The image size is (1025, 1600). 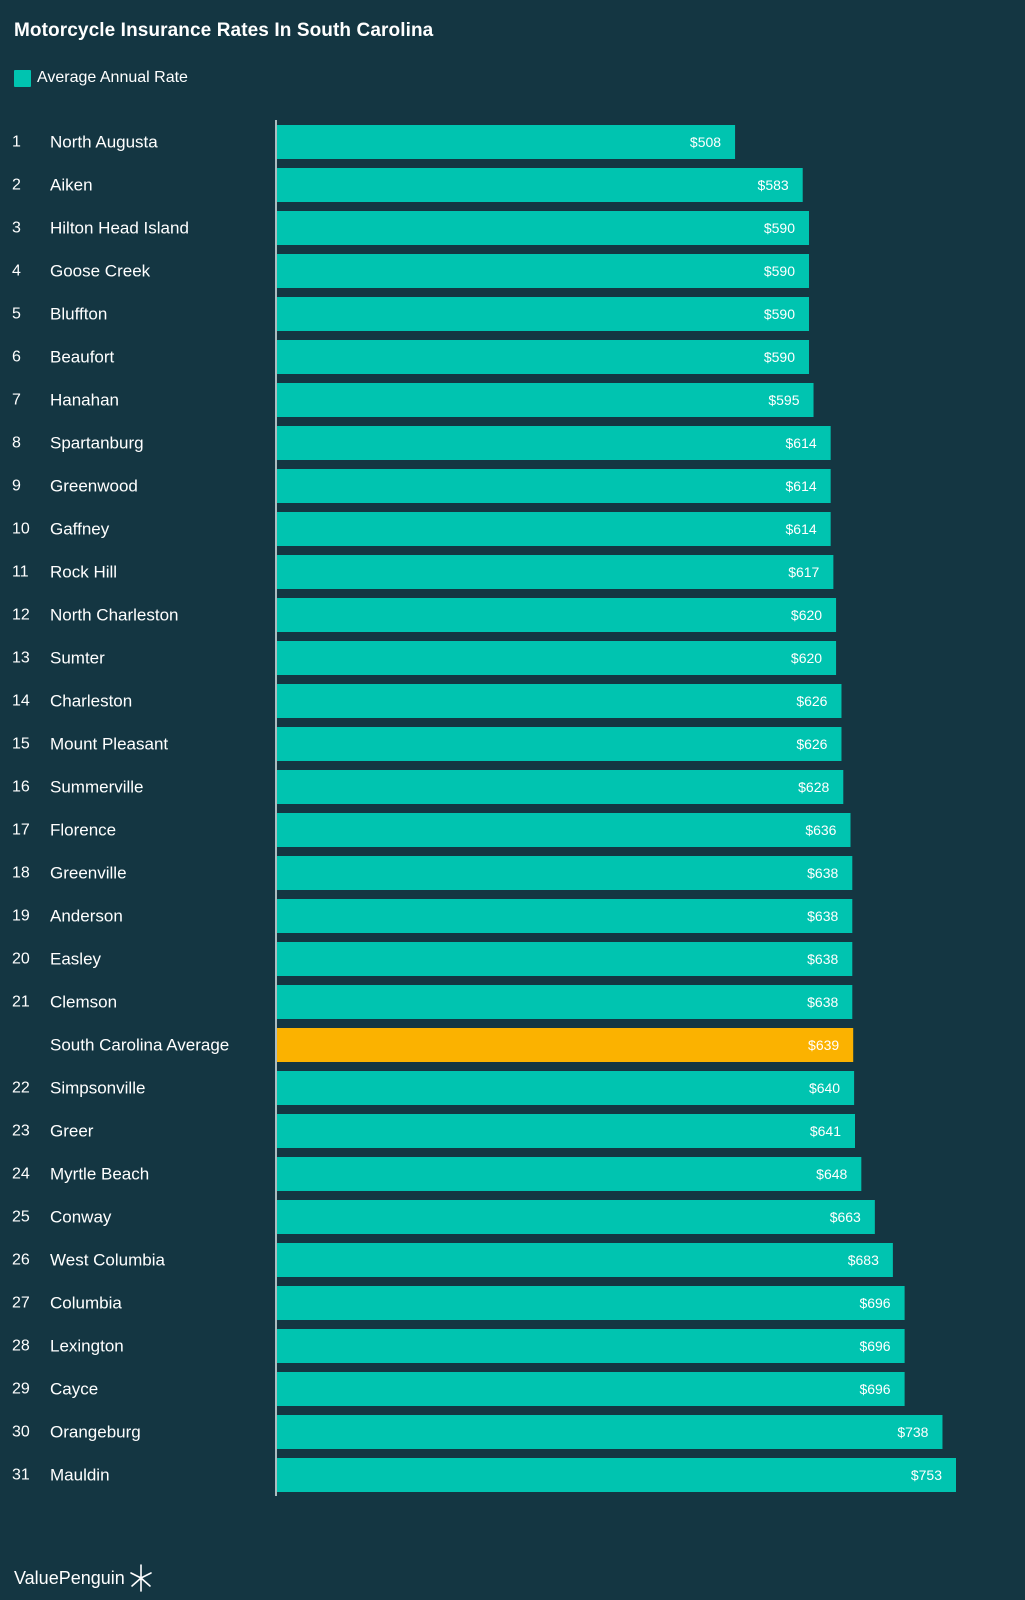 I want to click on rank-label: 2, so click(x=16, y=185).